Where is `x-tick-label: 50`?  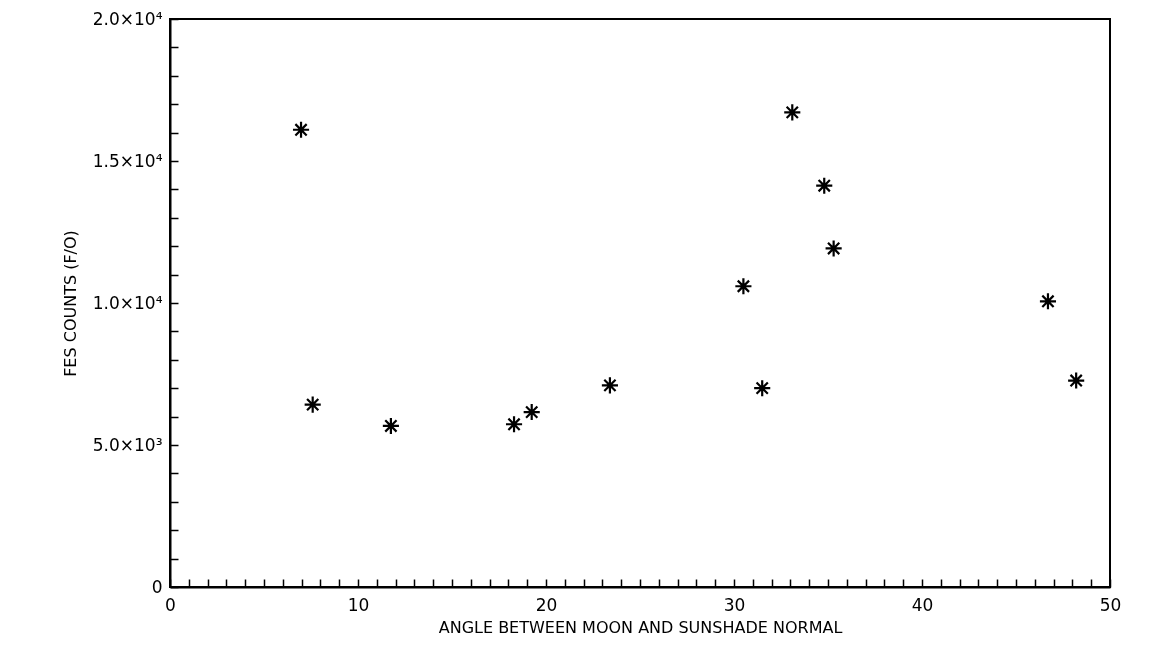 x-tick-label: 50 is located at coordinates (1110, 604).